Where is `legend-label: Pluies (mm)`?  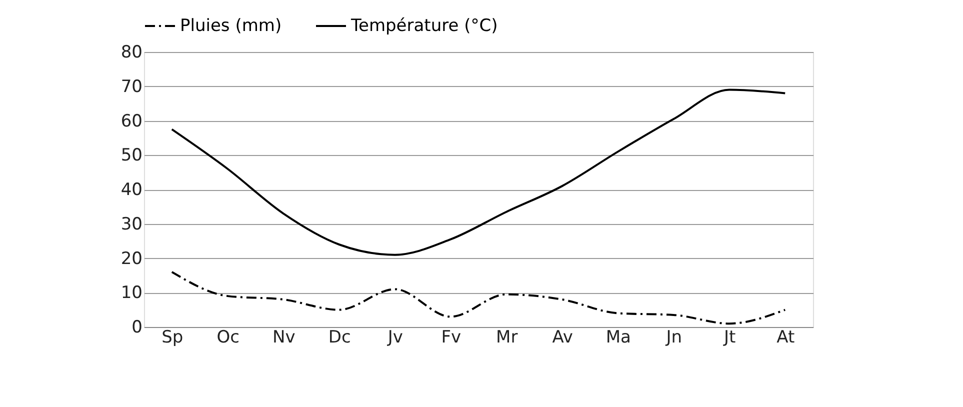 legend-label: Pluies (mm) is located at coordinates (231, 26).